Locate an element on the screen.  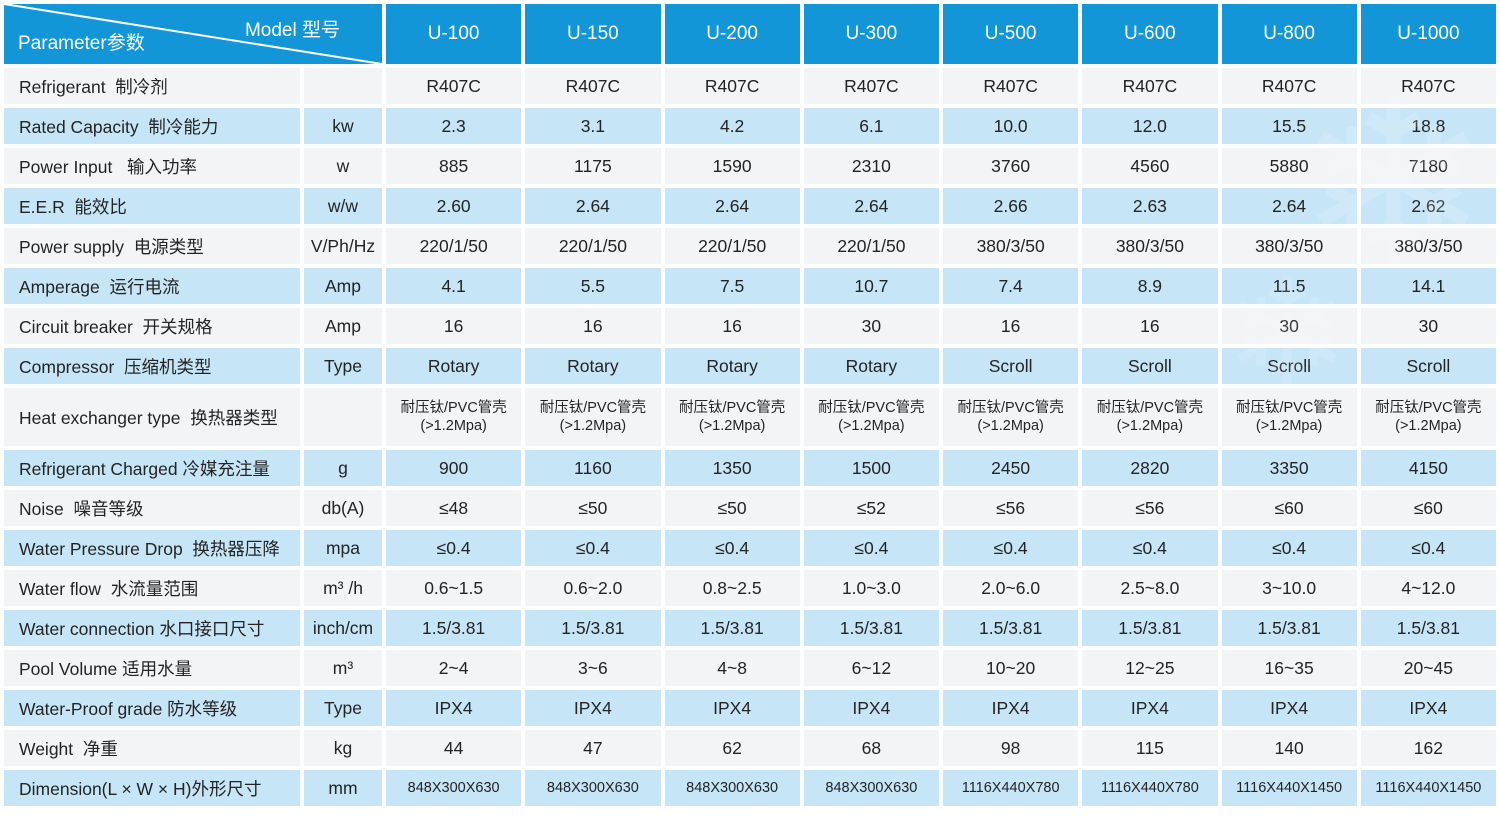
corner-model-label: Model 型号 is located at coordinates (292, 30).